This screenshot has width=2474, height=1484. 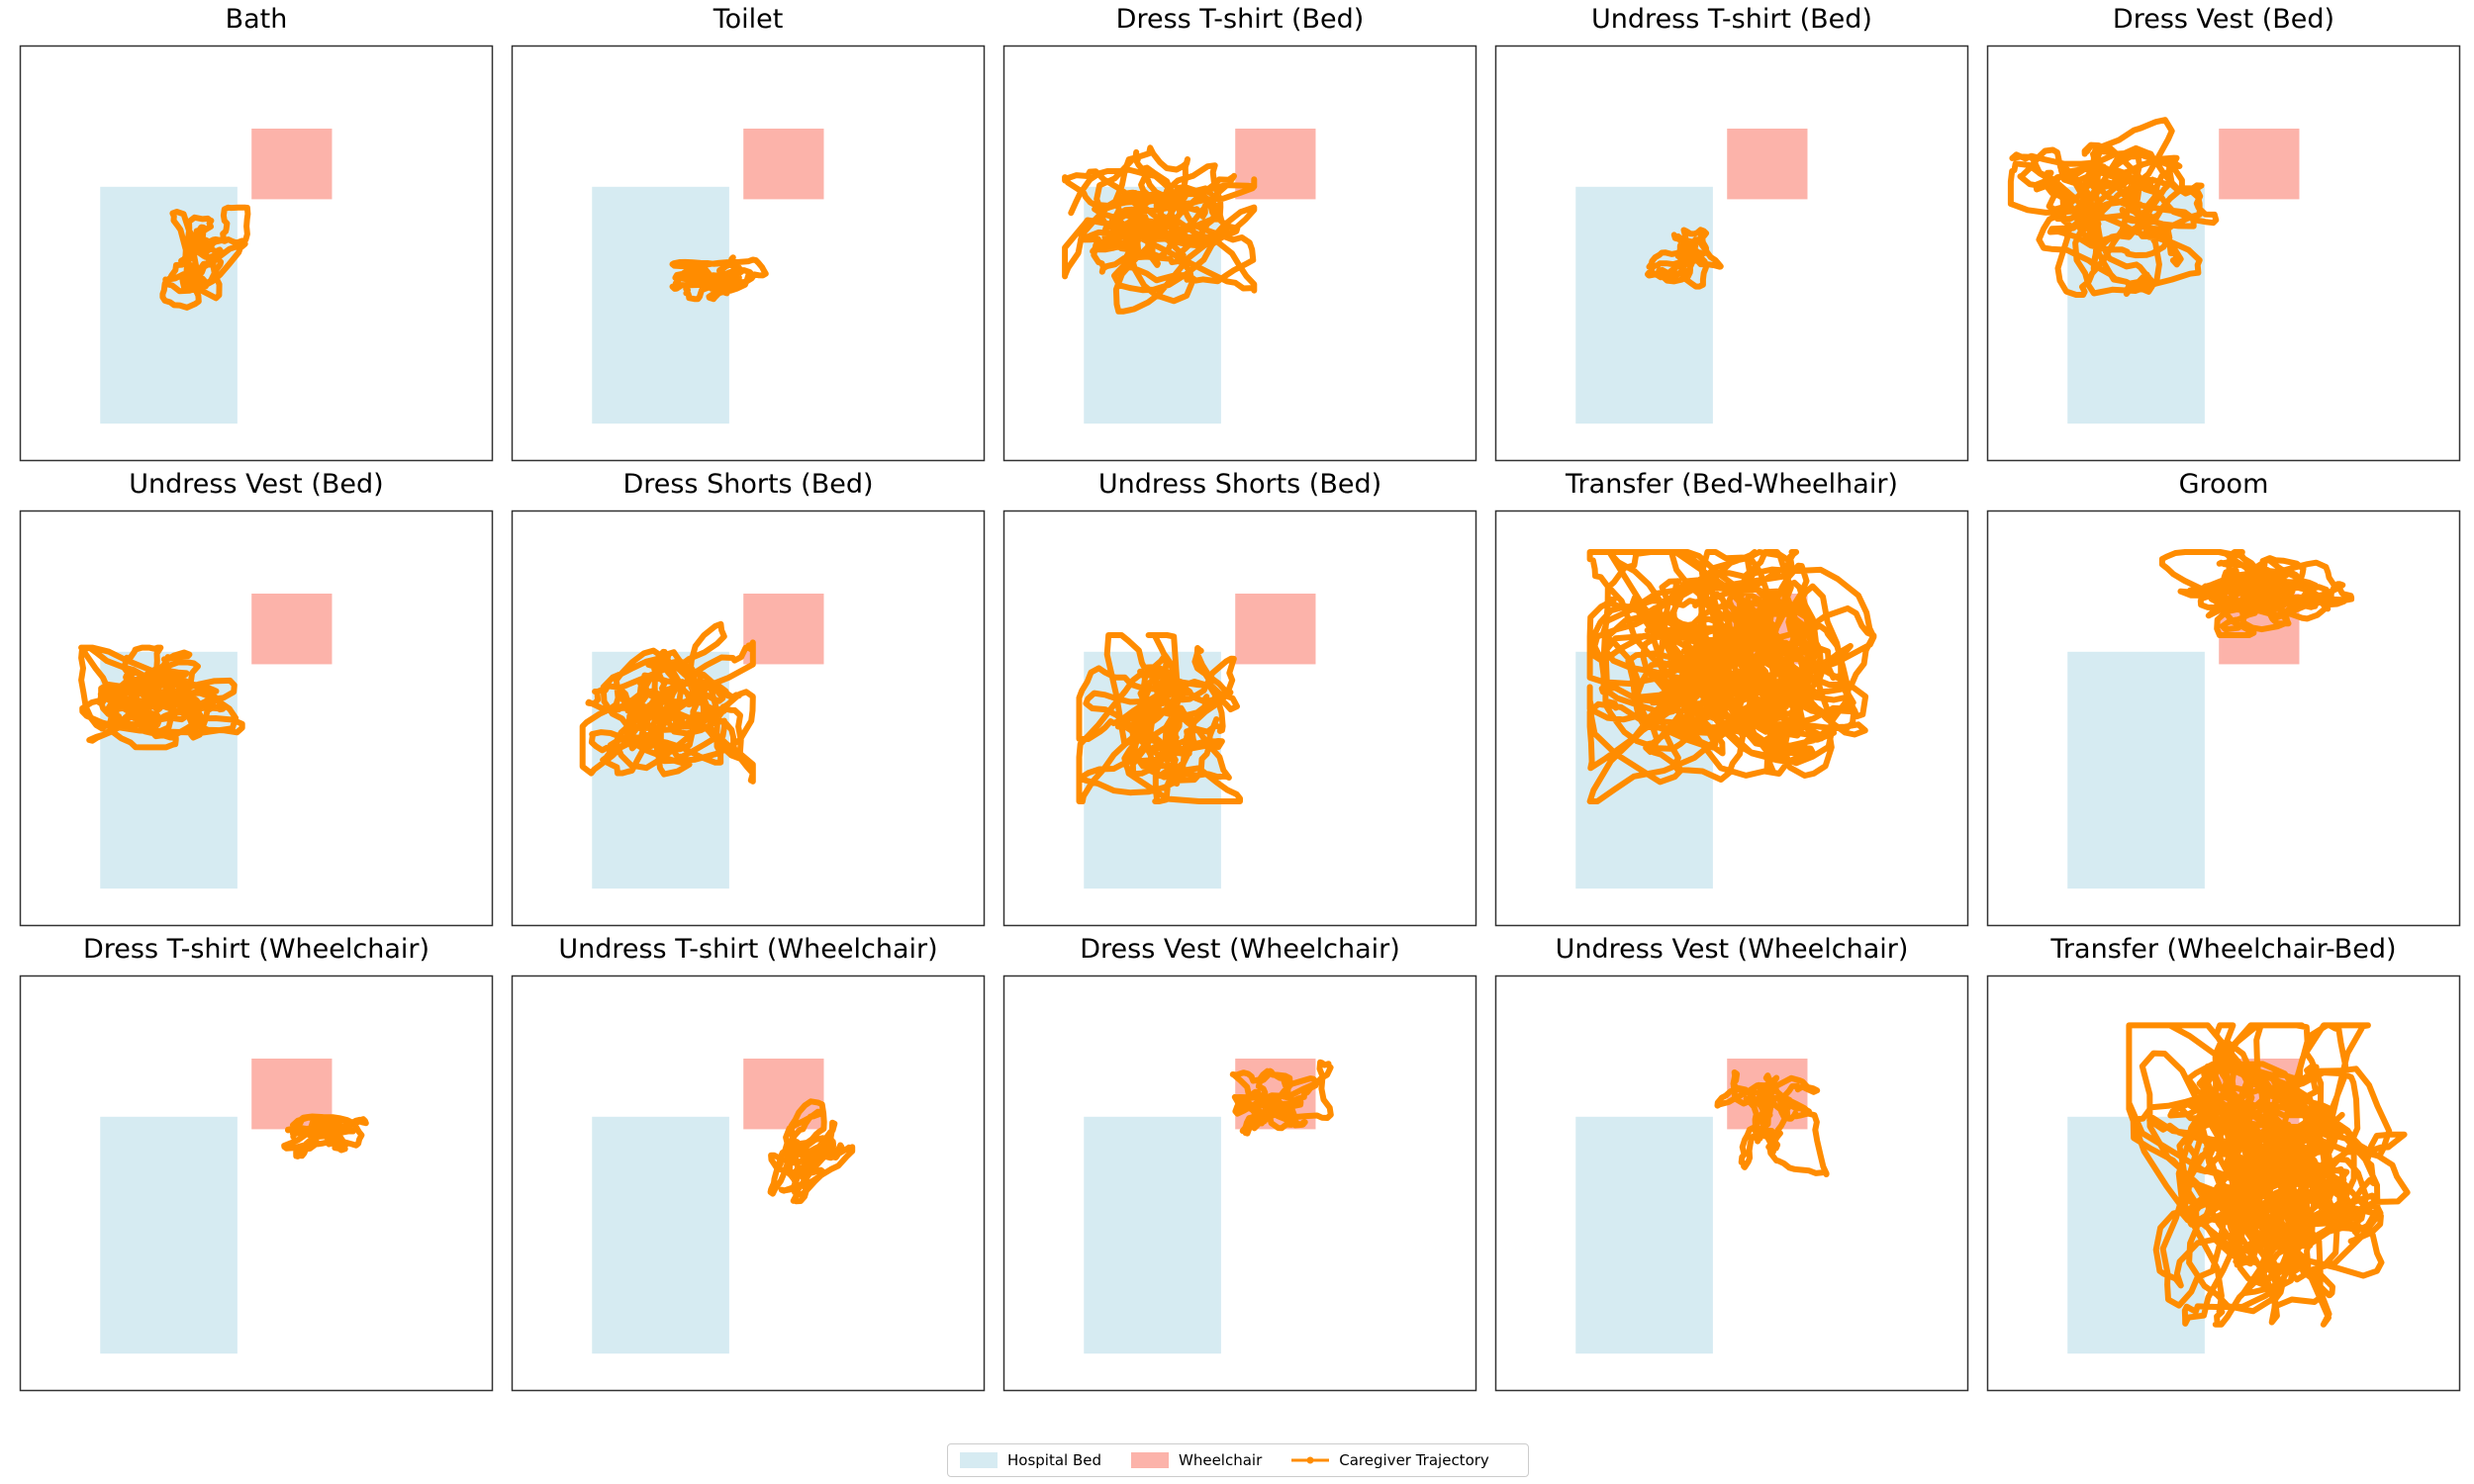 I want to click on legend-swatch-bed, so click(x=979, y=1460).